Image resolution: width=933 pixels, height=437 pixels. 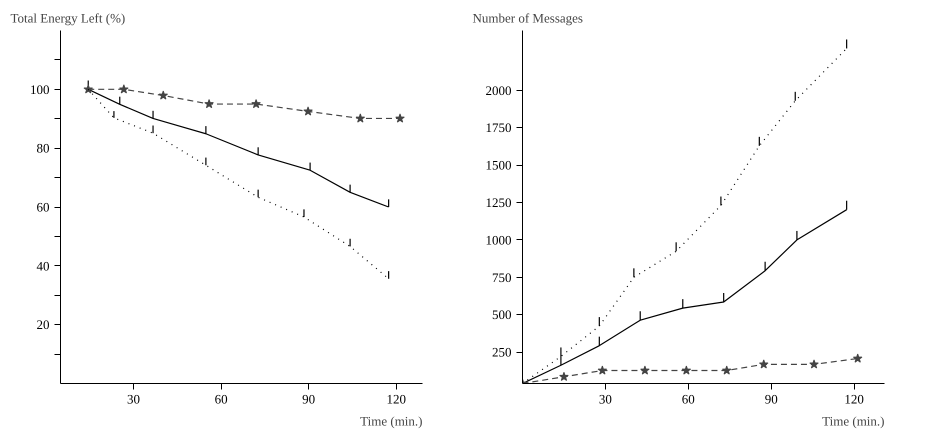 What do you see at coordinates (499, 202) in the screenshot?
I see `y-tick-label: 1250` at bounding box center [499, 202].